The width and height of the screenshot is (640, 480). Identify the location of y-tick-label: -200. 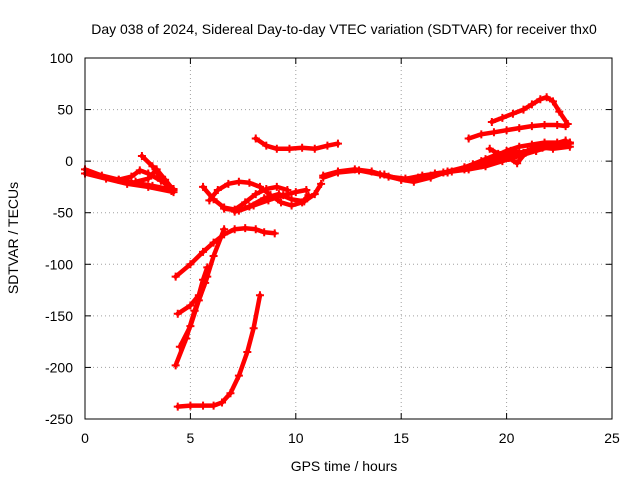
(59, 367).